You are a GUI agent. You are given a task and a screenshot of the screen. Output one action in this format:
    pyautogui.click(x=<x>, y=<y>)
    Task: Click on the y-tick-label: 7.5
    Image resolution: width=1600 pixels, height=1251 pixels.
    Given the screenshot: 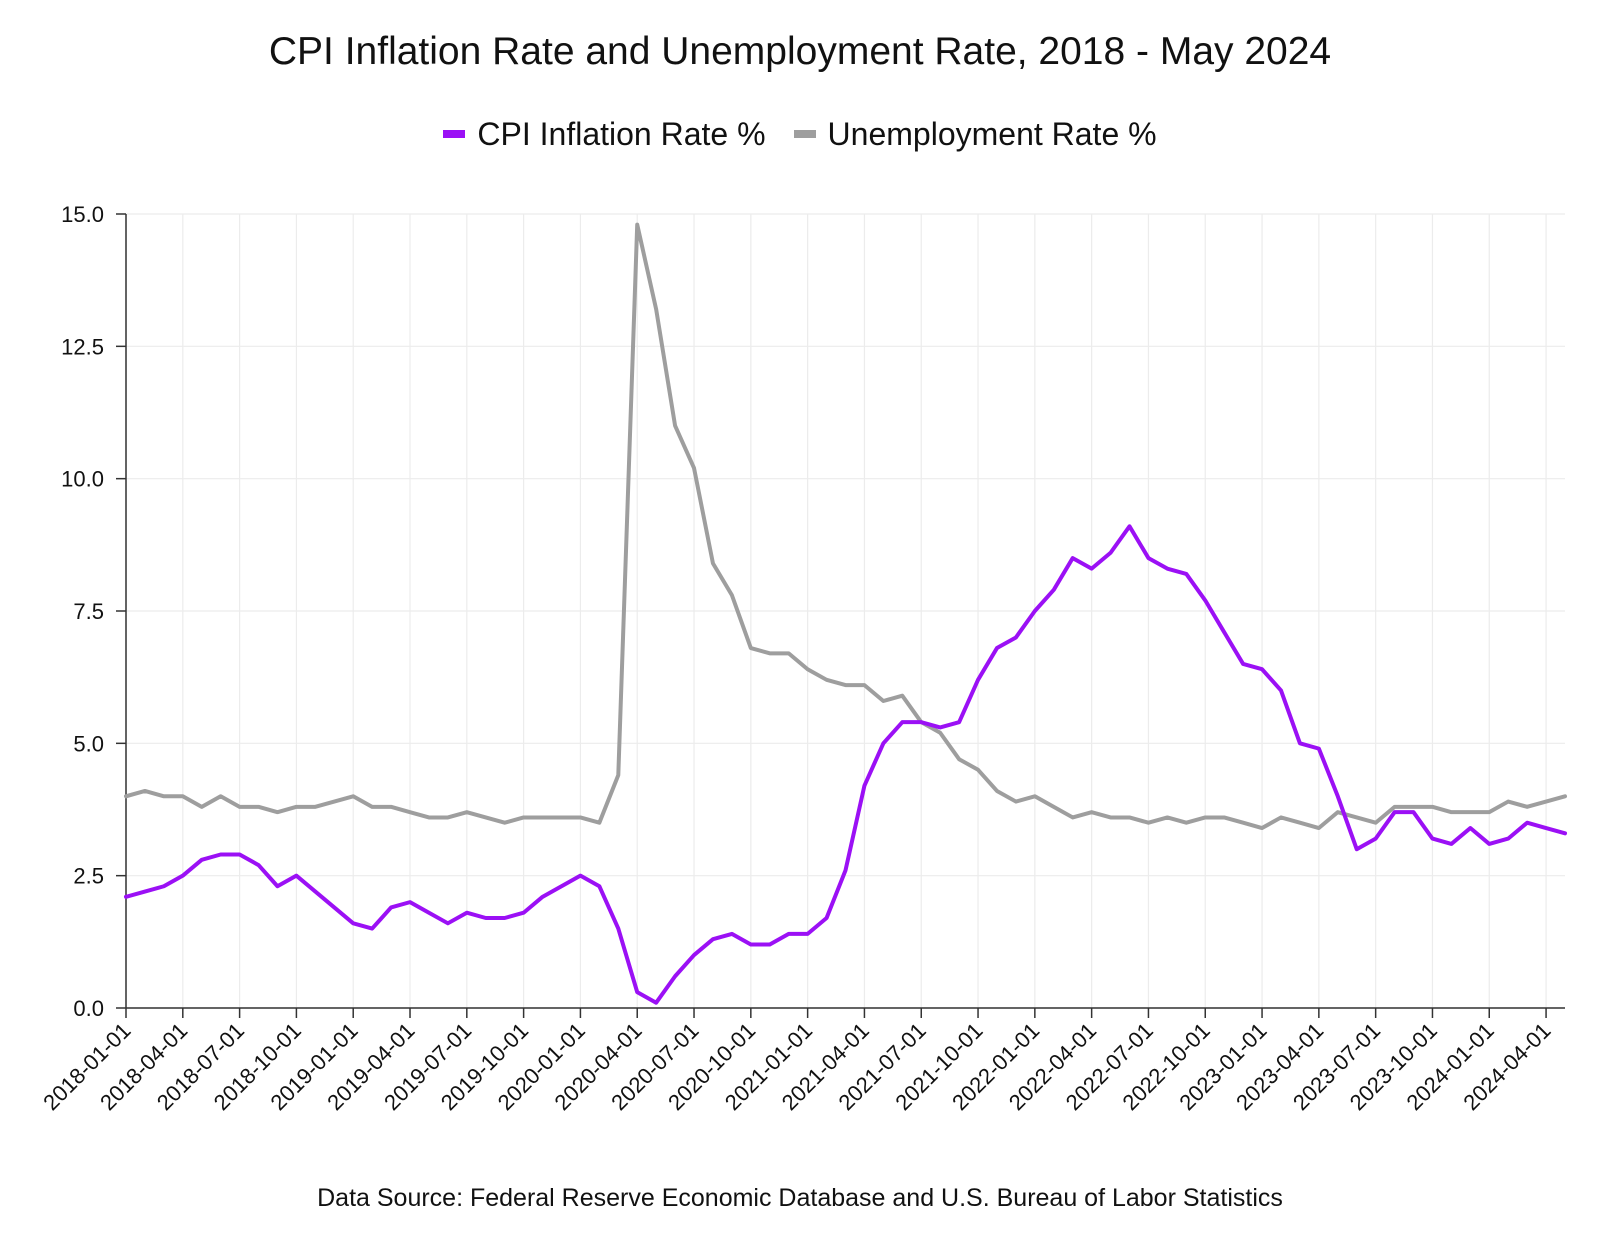 What is the action you would take?
    pyautogui.click(x=88, y=611)
    